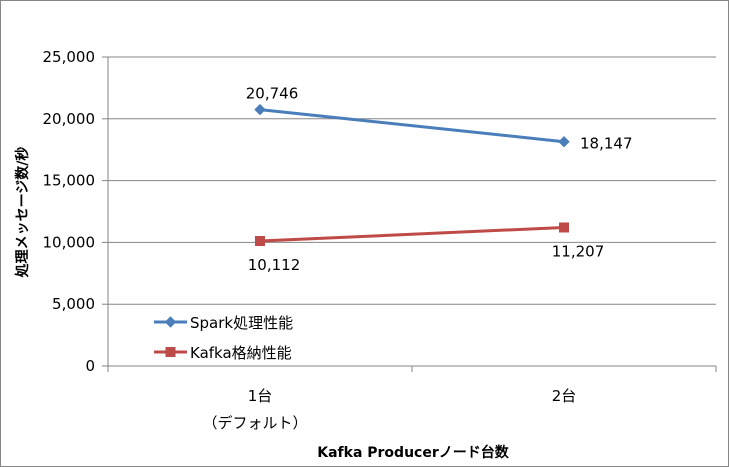  Describe the element at coordinates (412, 175) in the screenshot. I see `series-layer` at that location.